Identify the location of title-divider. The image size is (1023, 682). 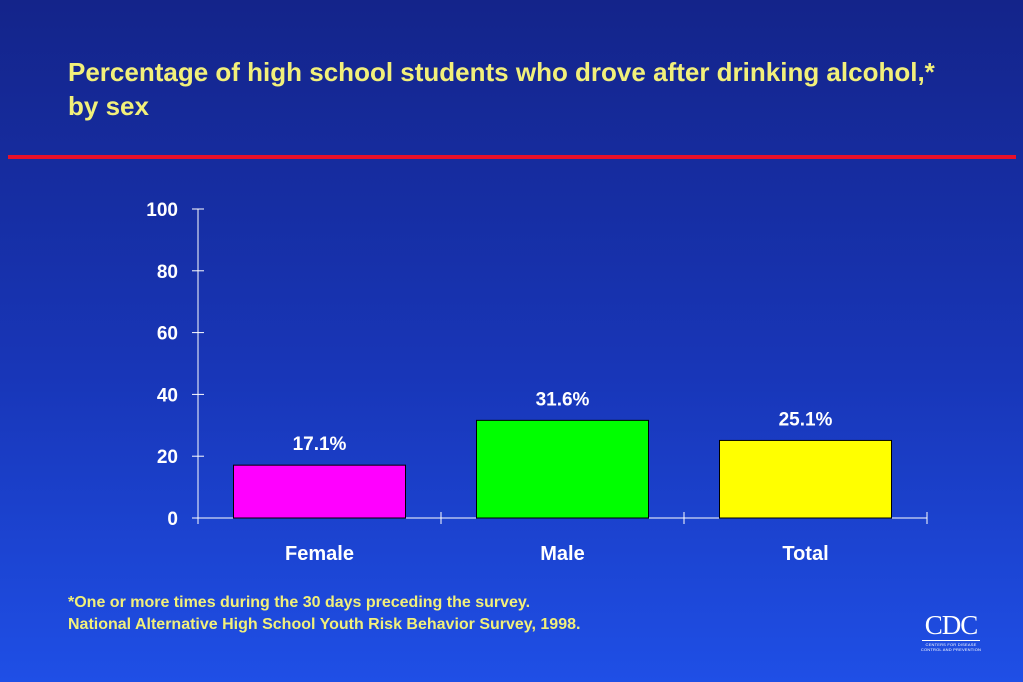
(512, 157).